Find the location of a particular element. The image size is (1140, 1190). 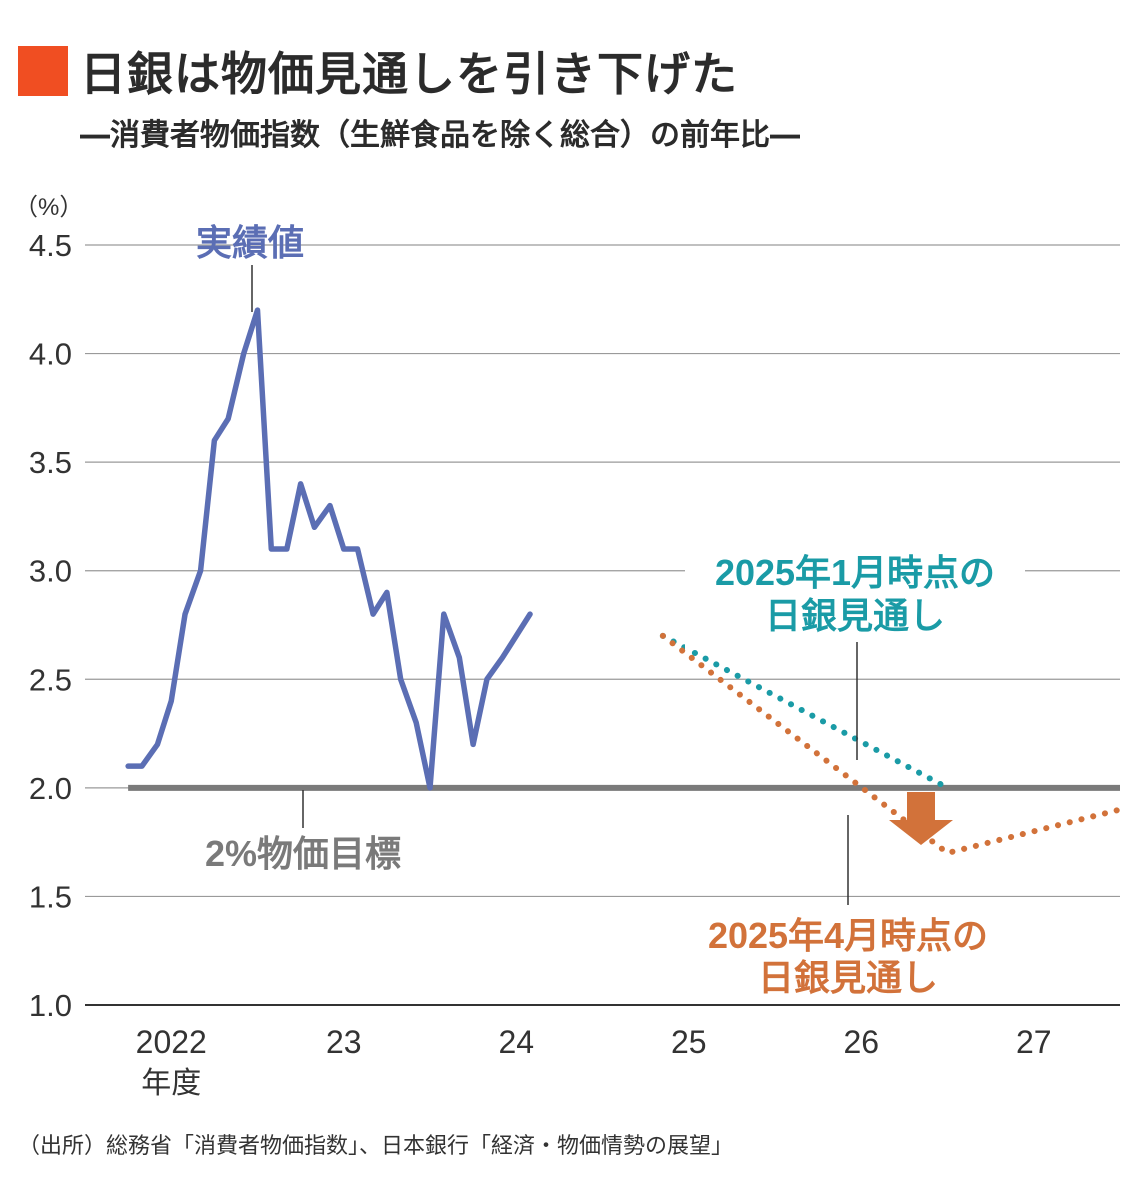

forecast-jan-line is located at coordinates (805, 711).